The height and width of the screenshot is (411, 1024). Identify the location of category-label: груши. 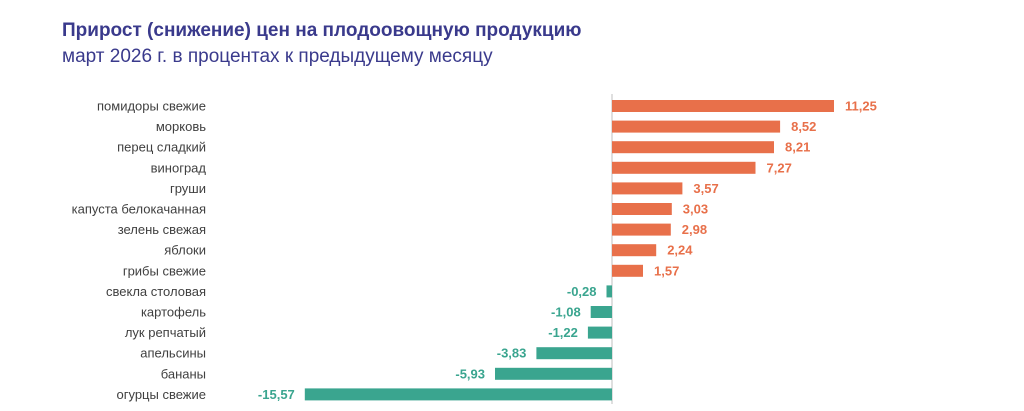
(188, 188).